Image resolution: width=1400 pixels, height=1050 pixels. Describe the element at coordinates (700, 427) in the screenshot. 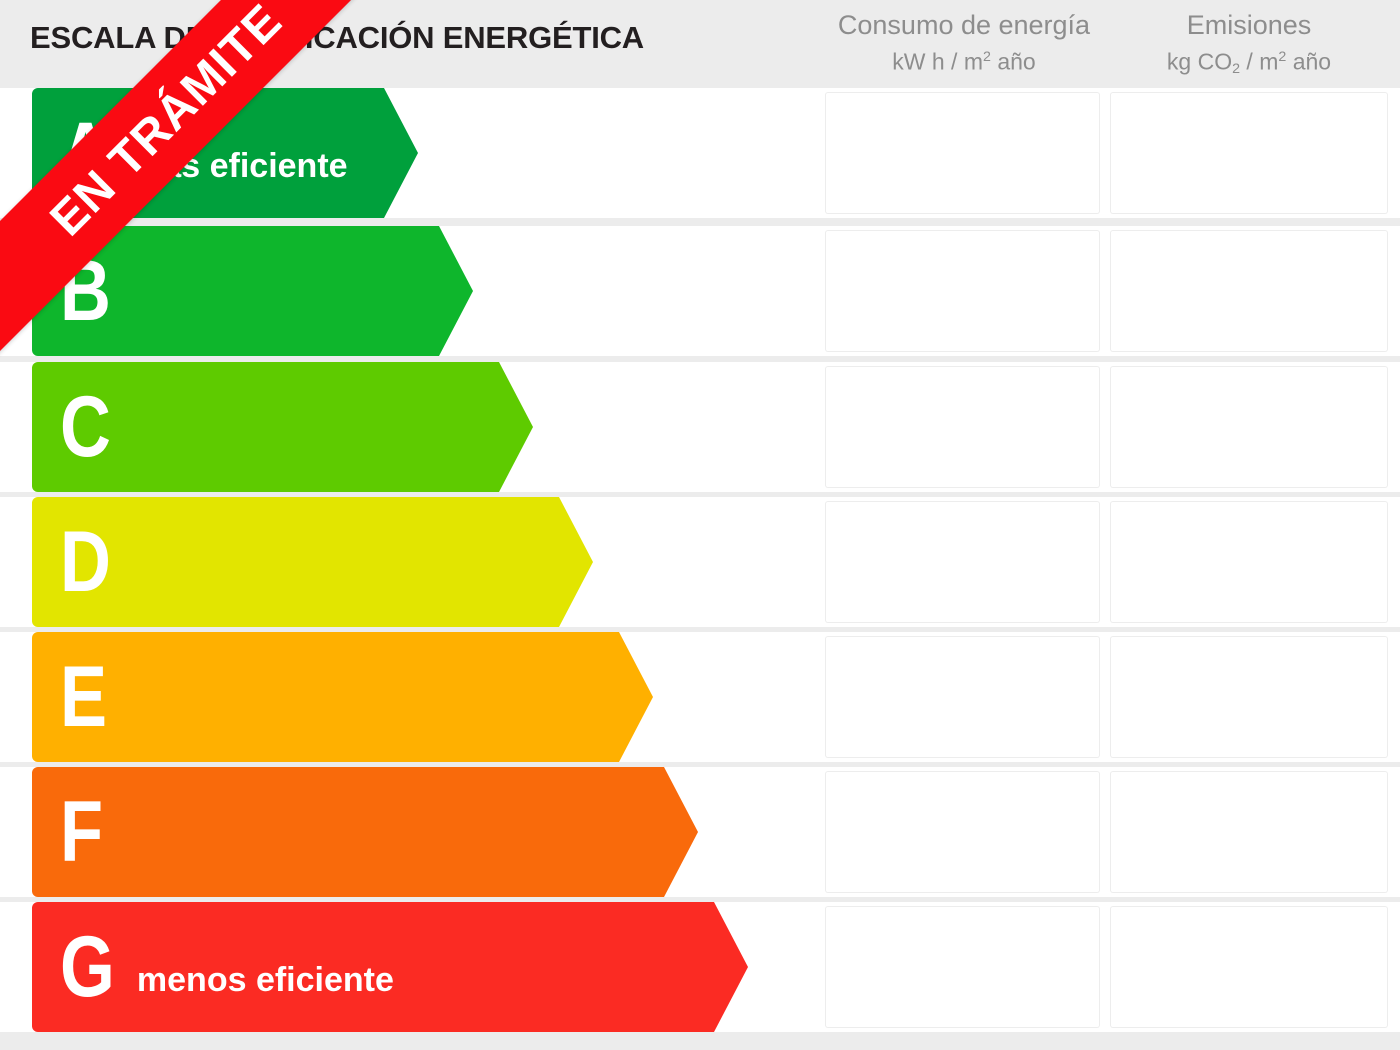

I see `rating-row-c: C` at that location.